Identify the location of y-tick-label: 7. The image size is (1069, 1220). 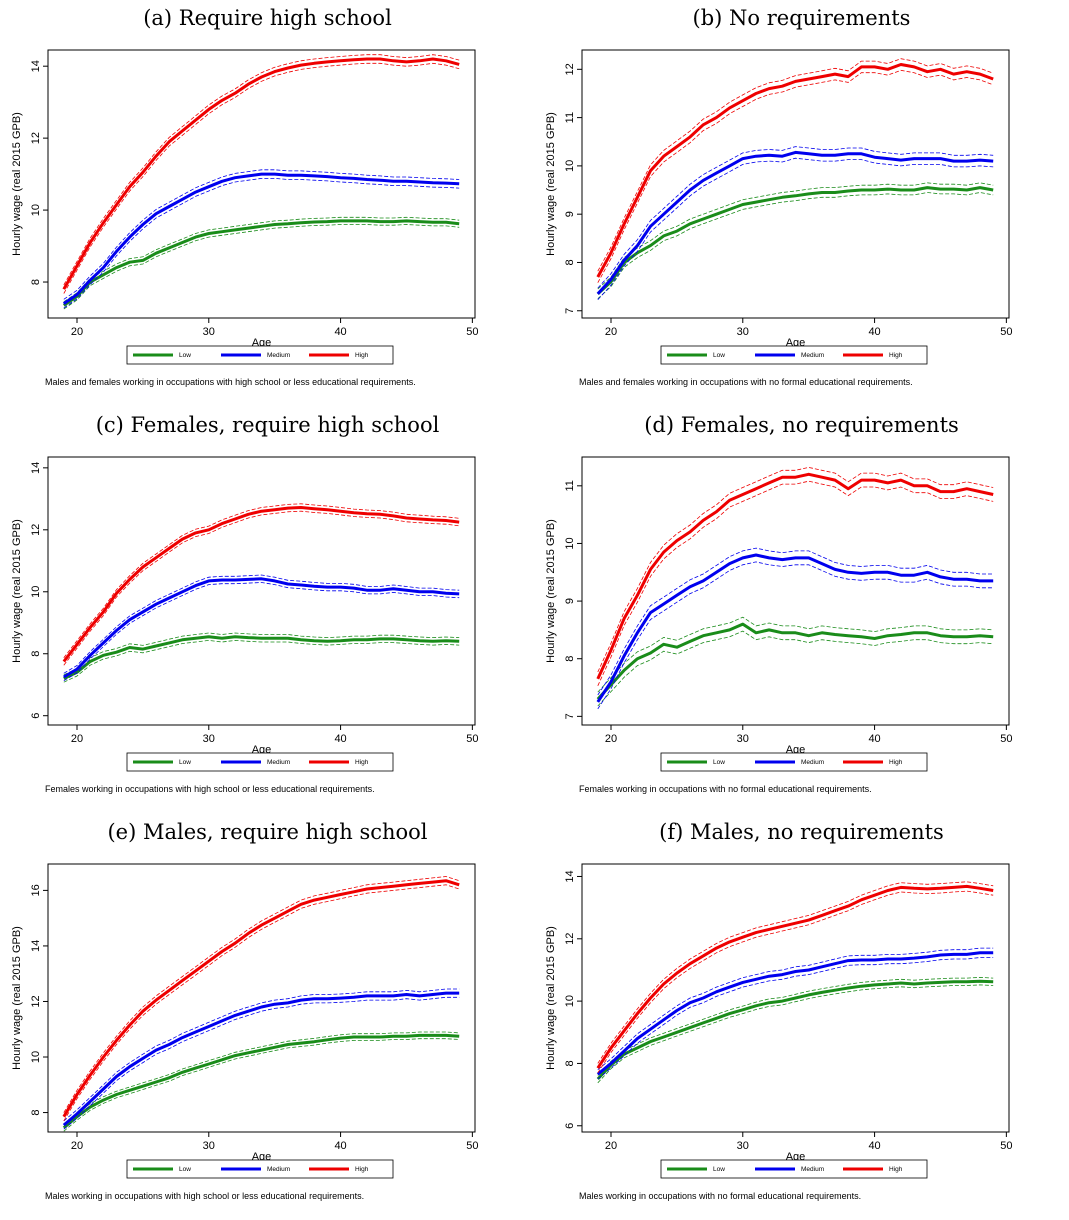
(570, 716).